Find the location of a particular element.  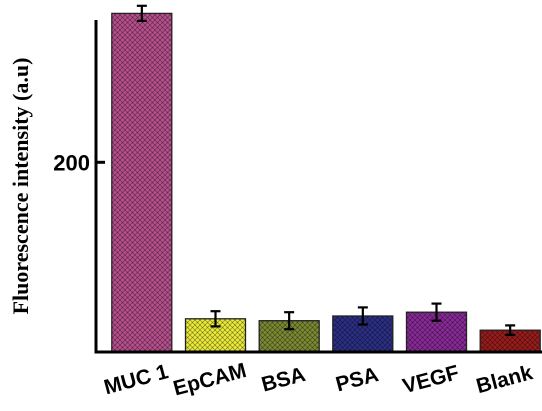

error-bar-vegf is located at coordinates (436, 312).